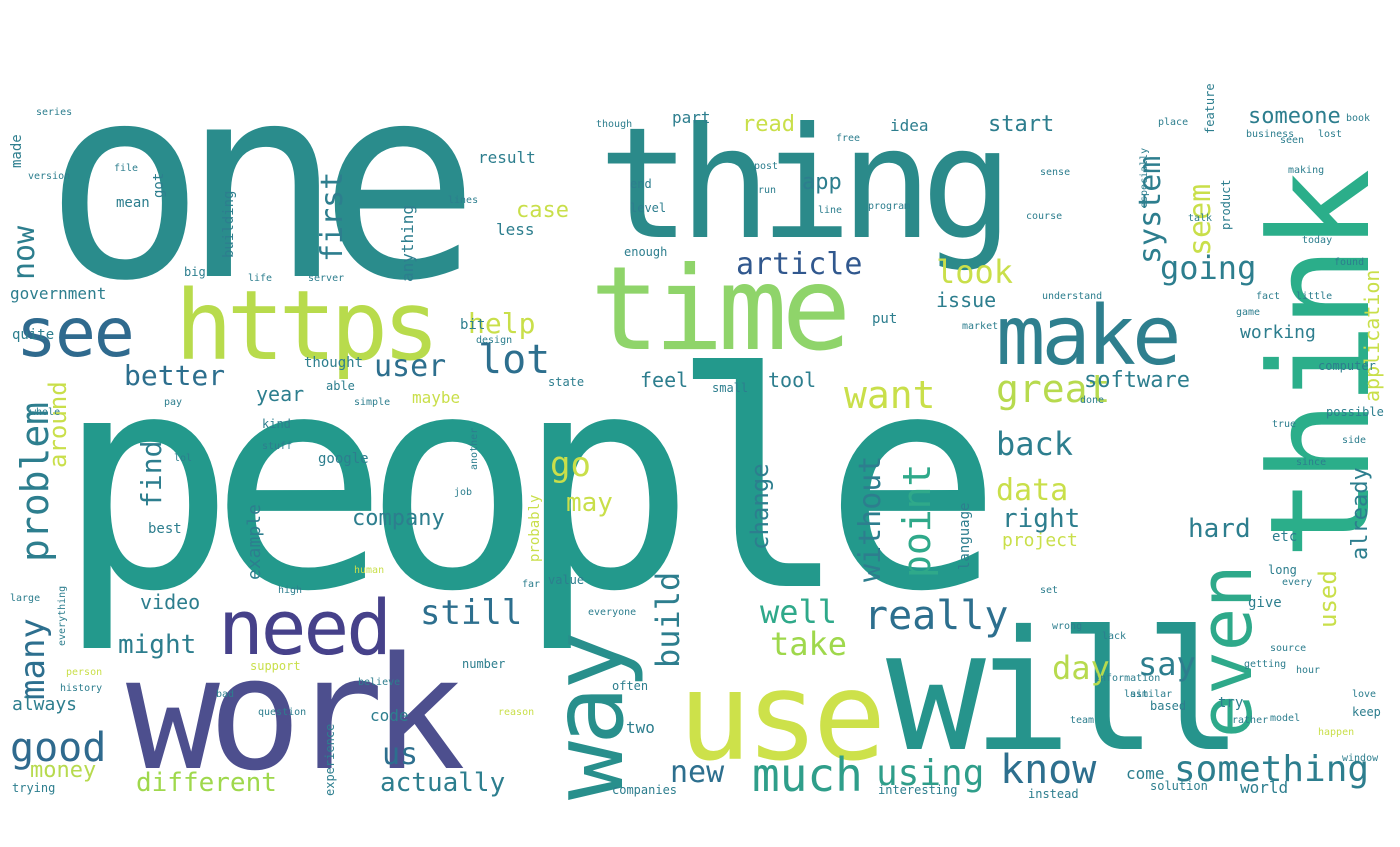 The width and height of the screenshot is (1400, 847). What do you see at coordinates (1035, 444) in the screenshot?
I see `word-back: back` at bounding box center [1035, 444].